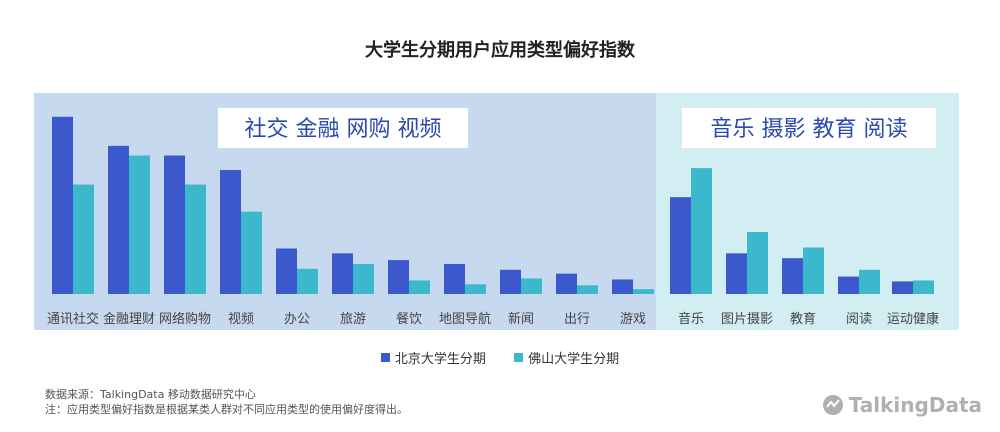  Describe the element at coordinates (521, 319) in the screenshot. I see `x-tick-label: 新闻` at that location.